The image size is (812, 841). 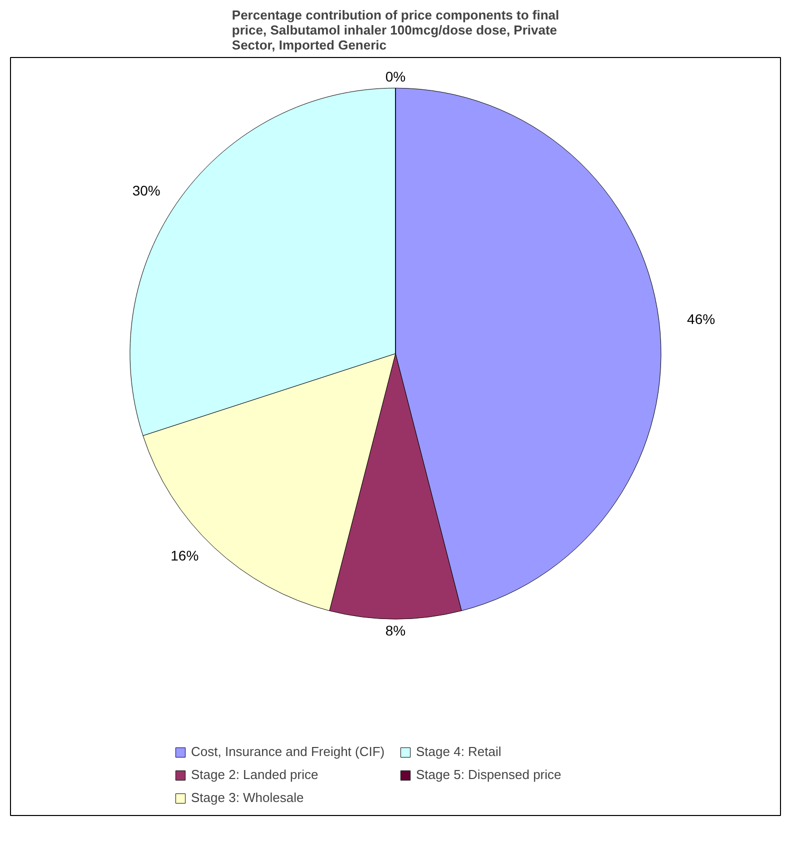 I want to click on chart-title: Percentage contribution of price components to final price, Salbutamol inhaler 100mcg/dose dose, Private Sector, Imported Generic, so click(x=396, y=30).